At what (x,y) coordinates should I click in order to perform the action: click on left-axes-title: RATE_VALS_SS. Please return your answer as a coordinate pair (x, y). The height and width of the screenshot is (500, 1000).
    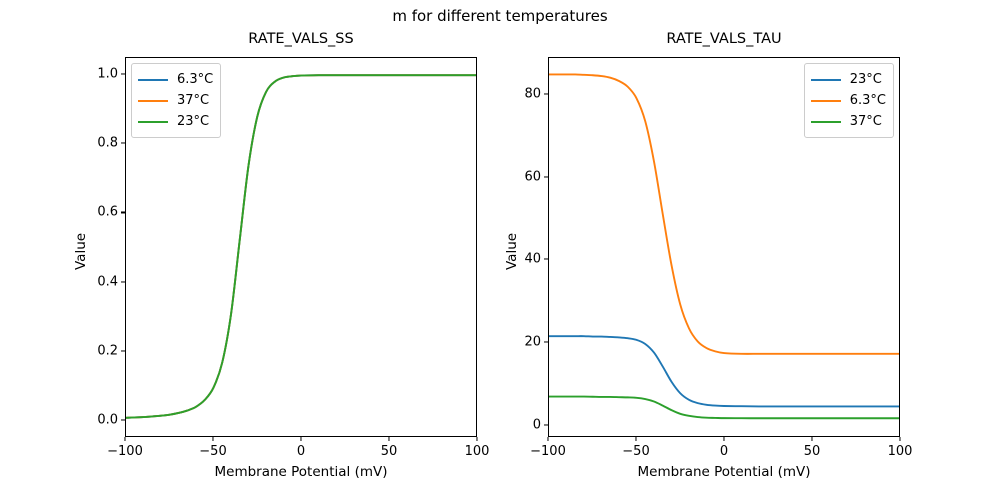
    Looking at the image, I should click on (301, 39).